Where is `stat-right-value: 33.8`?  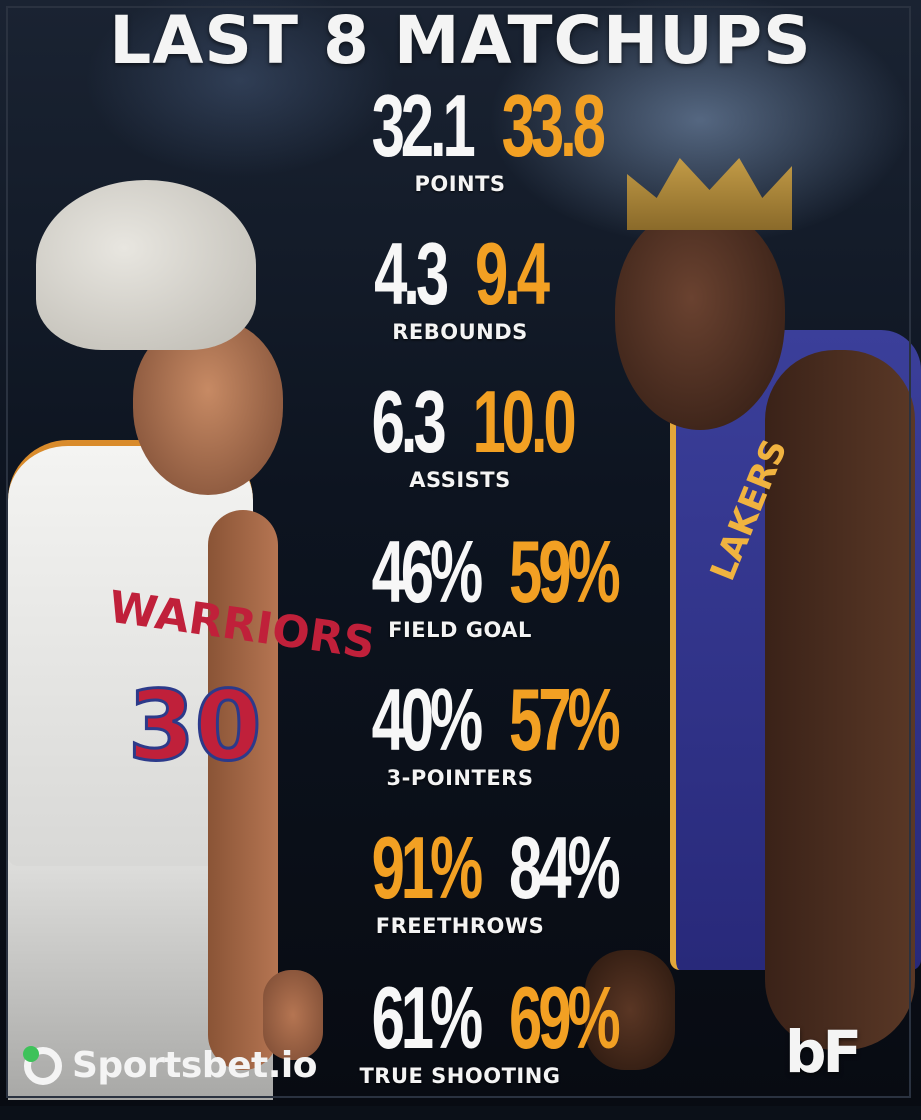 stat-right-value: 33.8 is located at coordinates (553, 125).